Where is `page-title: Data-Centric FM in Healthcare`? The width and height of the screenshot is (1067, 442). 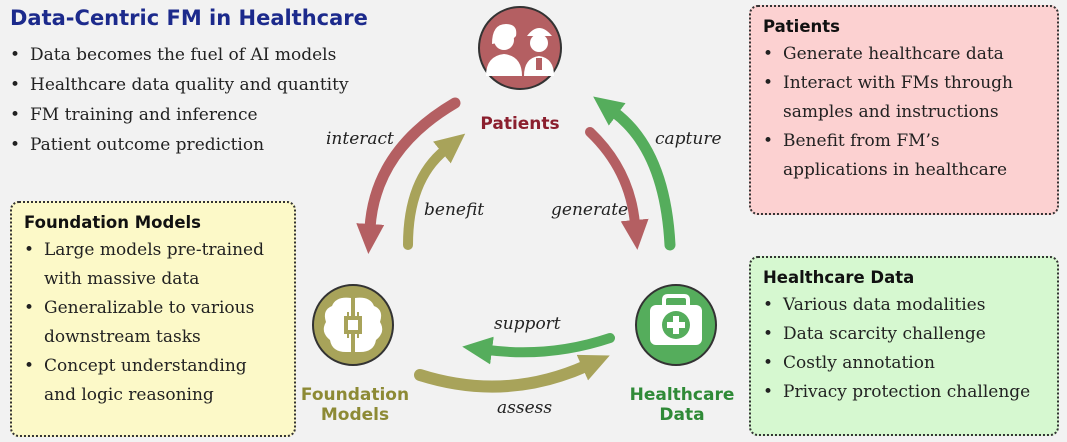
page-title: Data-Centric FM in Healthcare is located at coordinates (189, 18).